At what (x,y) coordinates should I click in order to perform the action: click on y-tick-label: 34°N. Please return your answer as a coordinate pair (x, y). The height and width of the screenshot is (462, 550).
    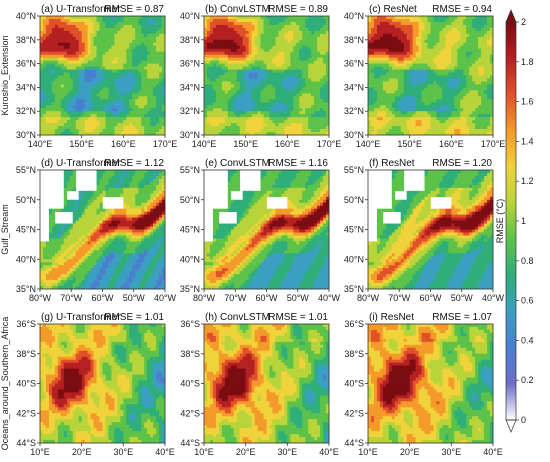
    Looking at the image, I should click on (190, 87).